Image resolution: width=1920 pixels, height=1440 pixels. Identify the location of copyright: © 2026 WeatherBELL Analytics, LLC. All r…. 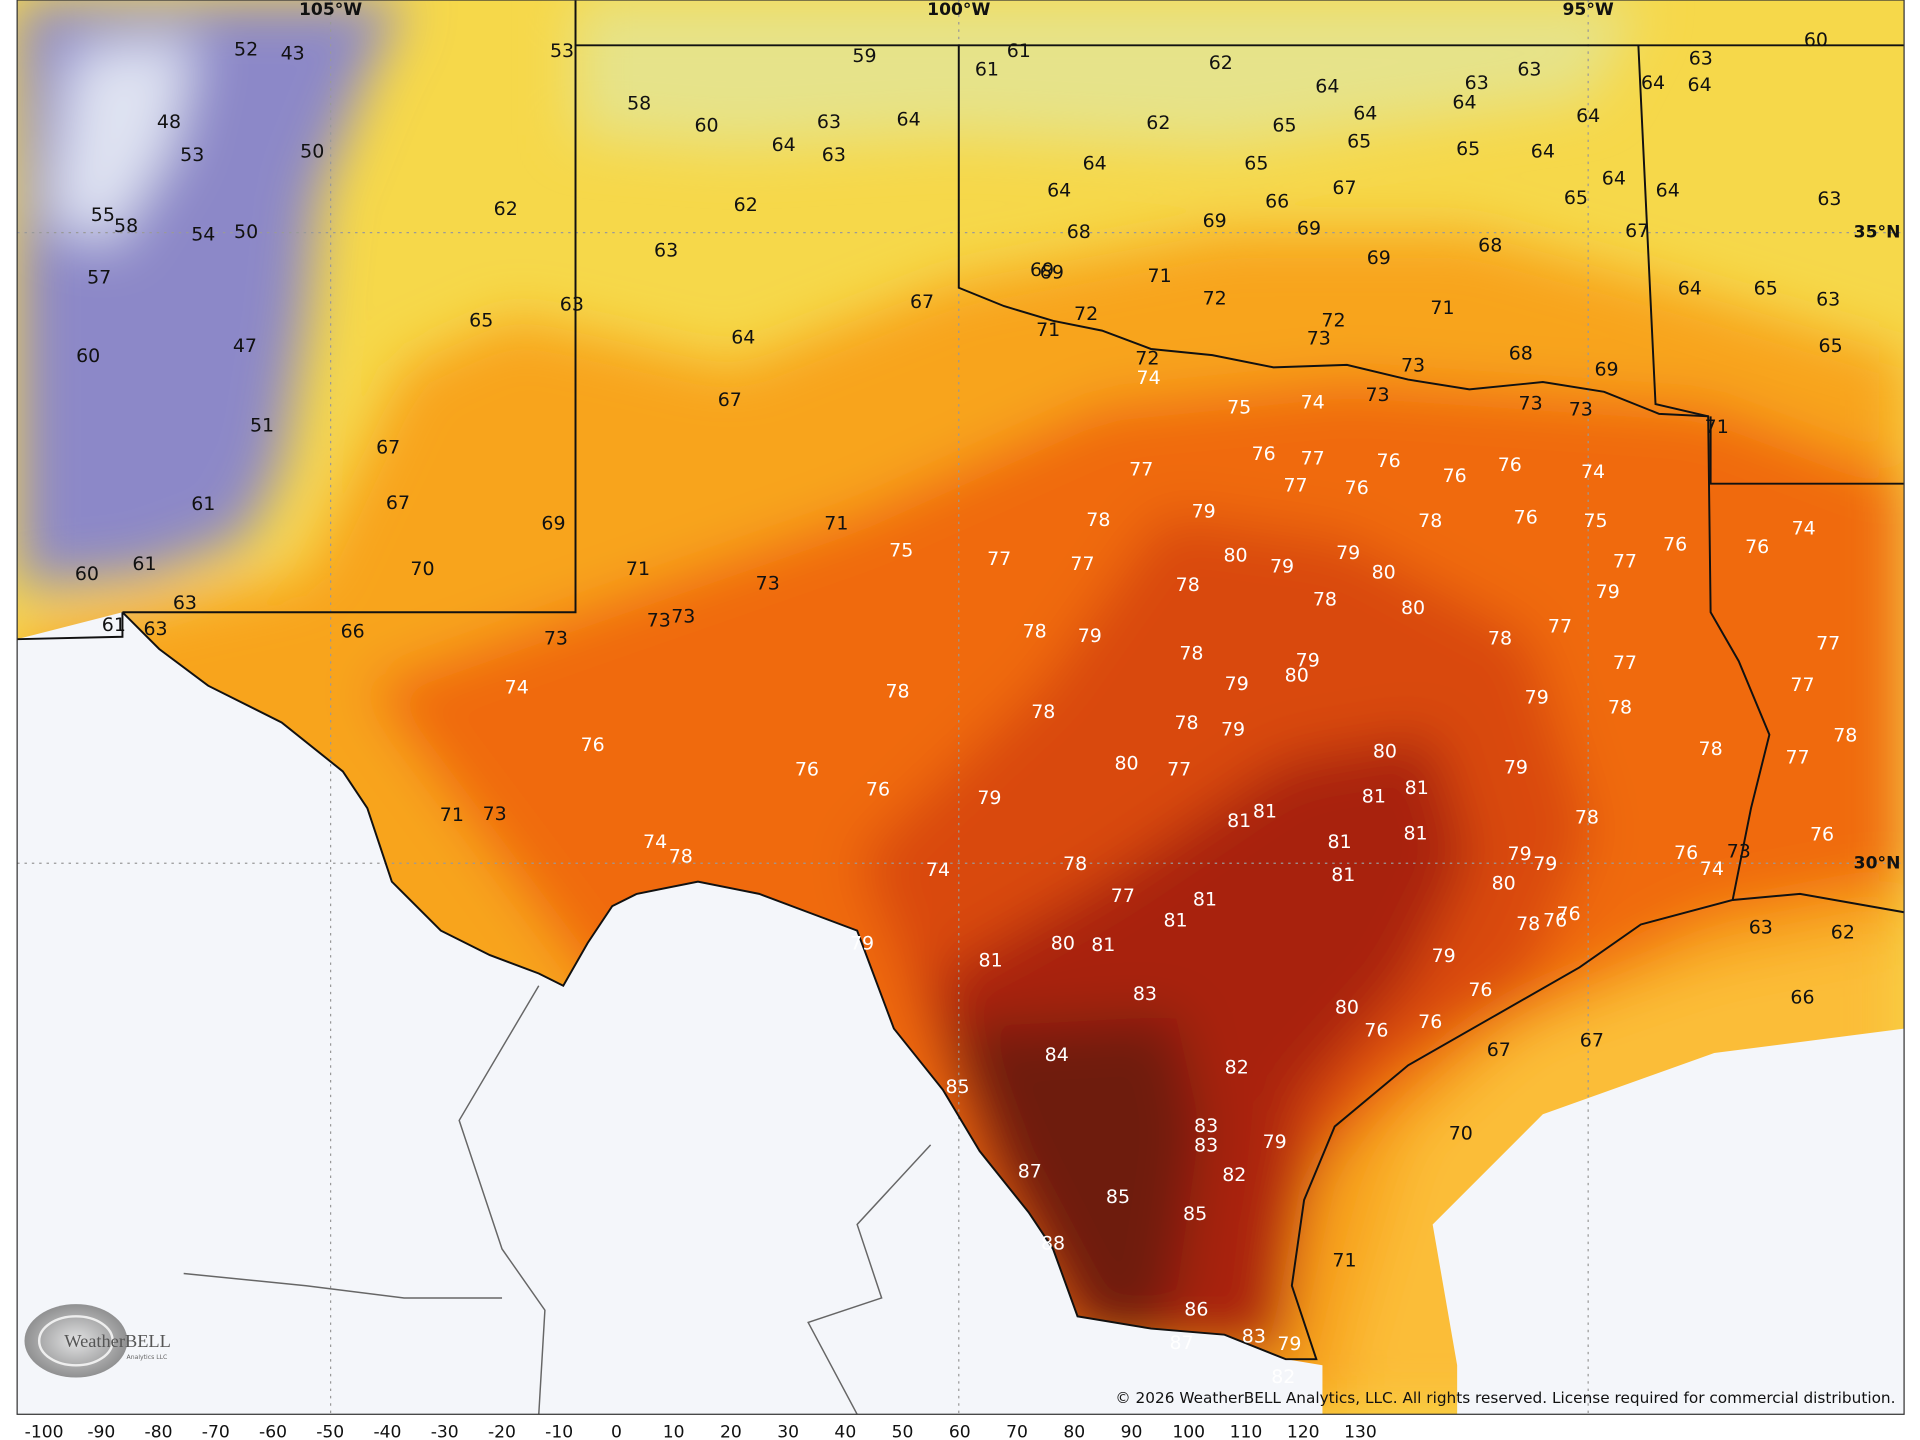
(1505, 1398).